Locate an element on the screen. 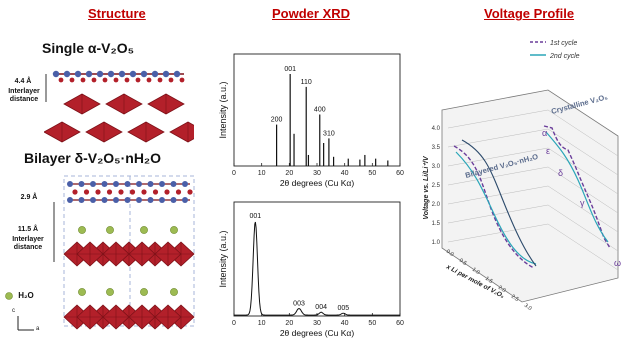  single-spacing-label-1: Interlayer is located at coordinates (24, 91).